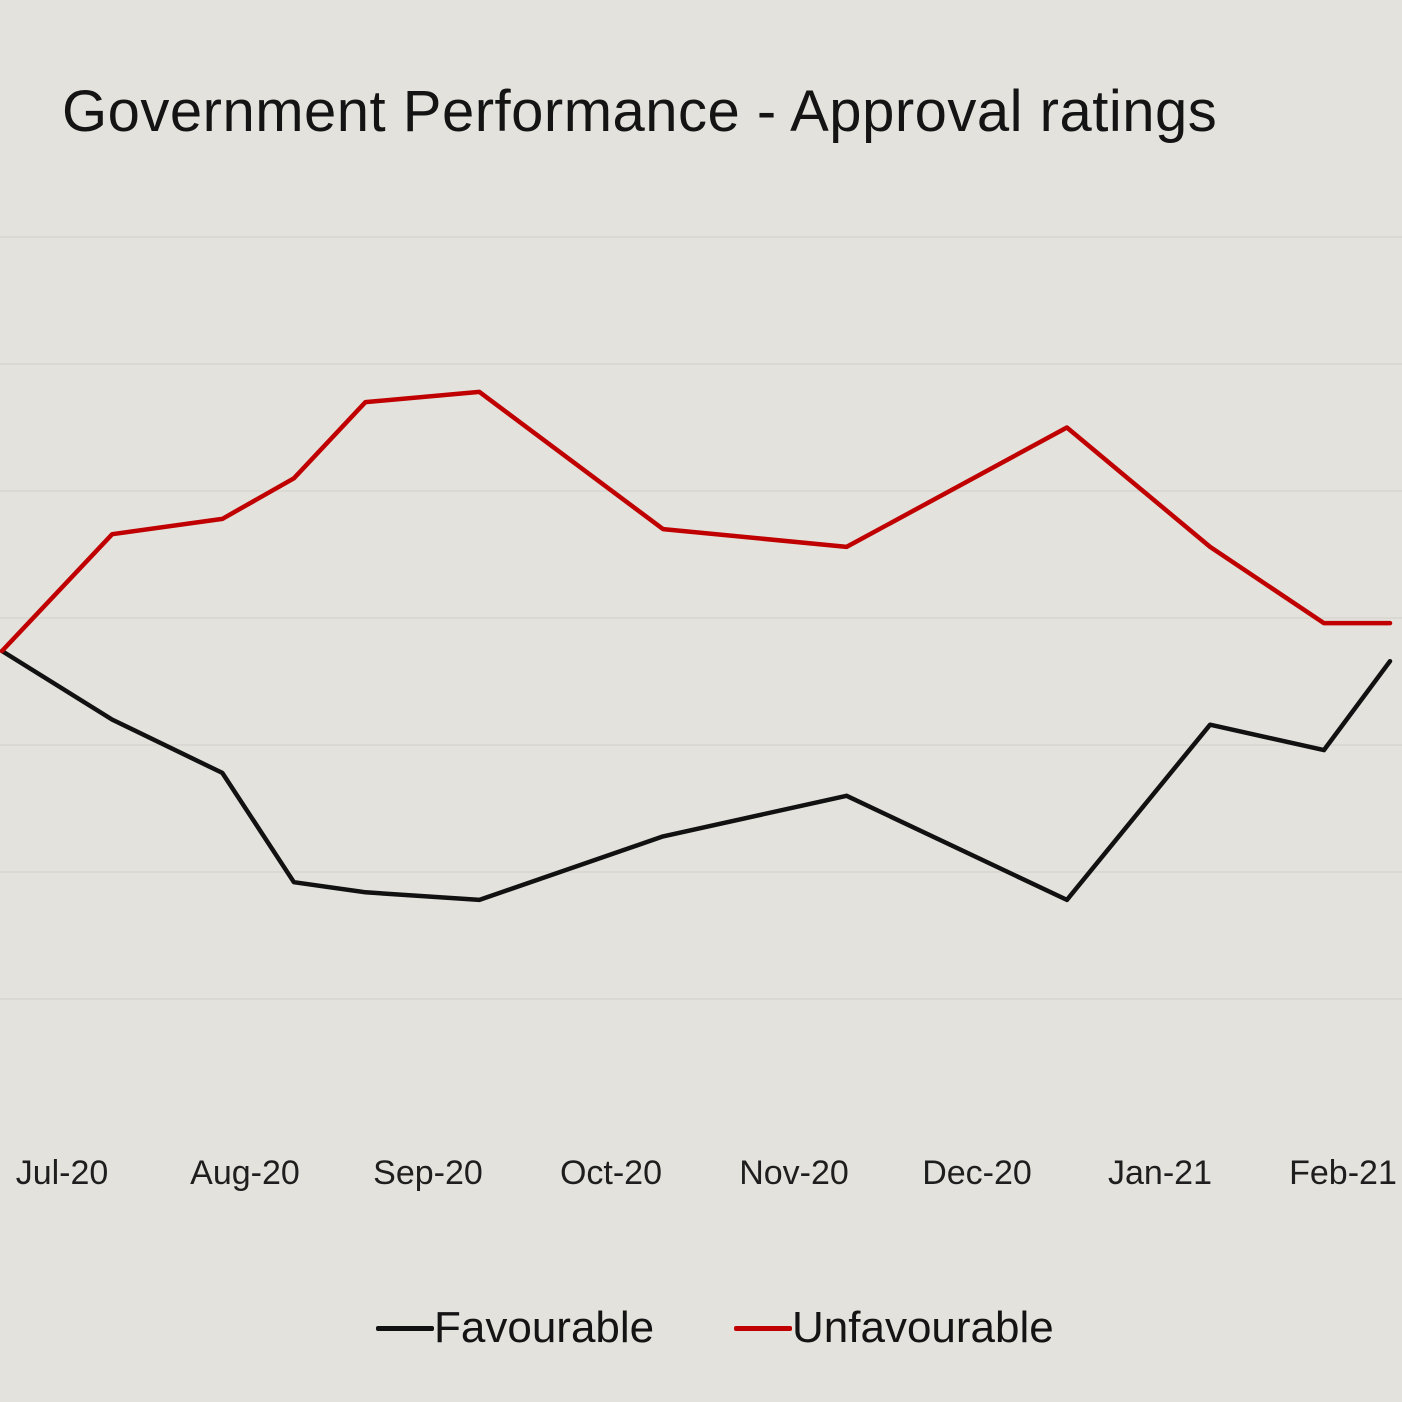 This screenshot has width=1402, height=1402. What do you see at coordinates (977, 1173) in the screenshot?
I see `x-tick-label: Dec-20` at bounding box center [977, 1173].